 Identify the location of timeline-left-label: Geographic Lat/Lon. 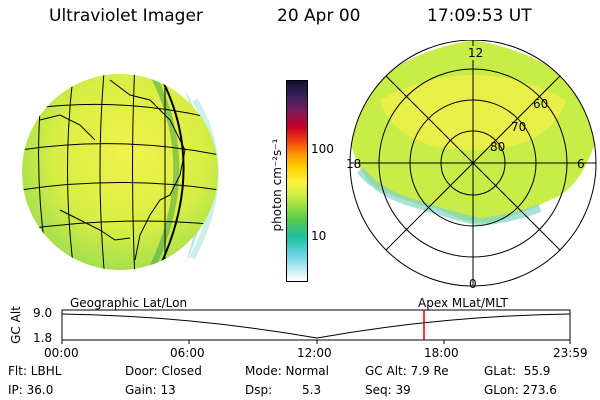
(129, 303).